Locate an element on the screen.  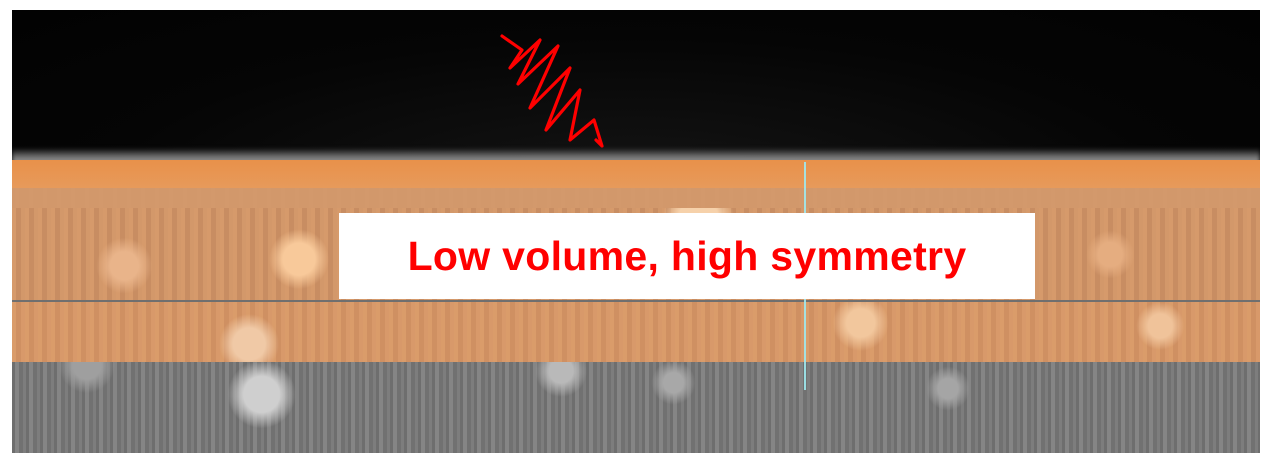
annotation-box: Low volume, high symmetry is located at coordinates (687, 256).